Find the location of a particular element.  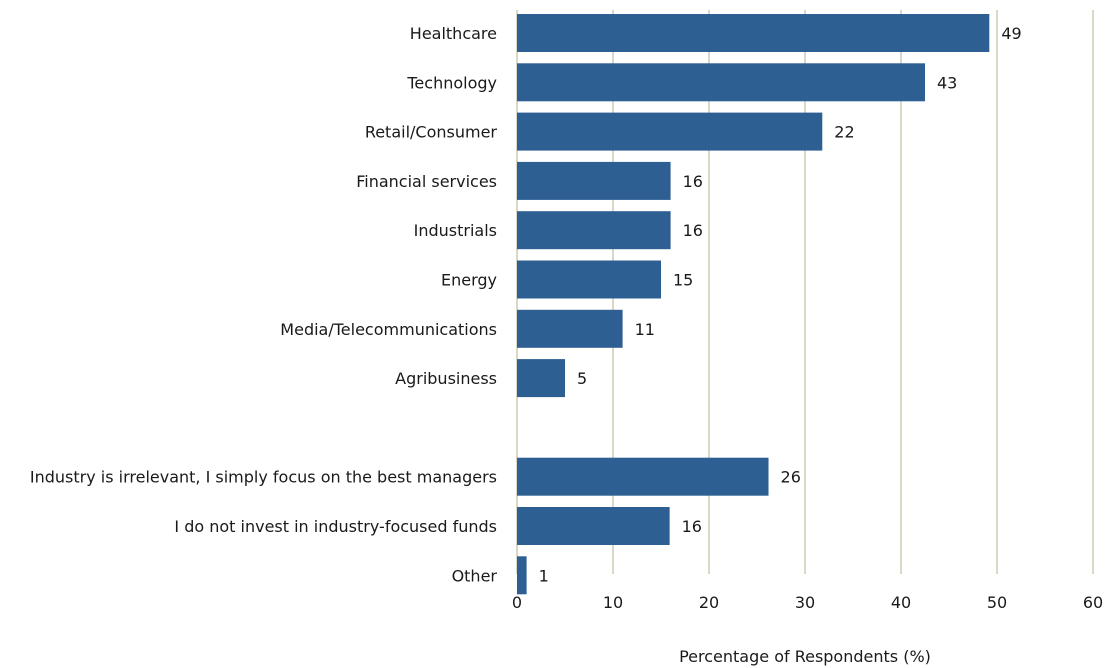

data-label: 26 is located at coordinates (791, 477).